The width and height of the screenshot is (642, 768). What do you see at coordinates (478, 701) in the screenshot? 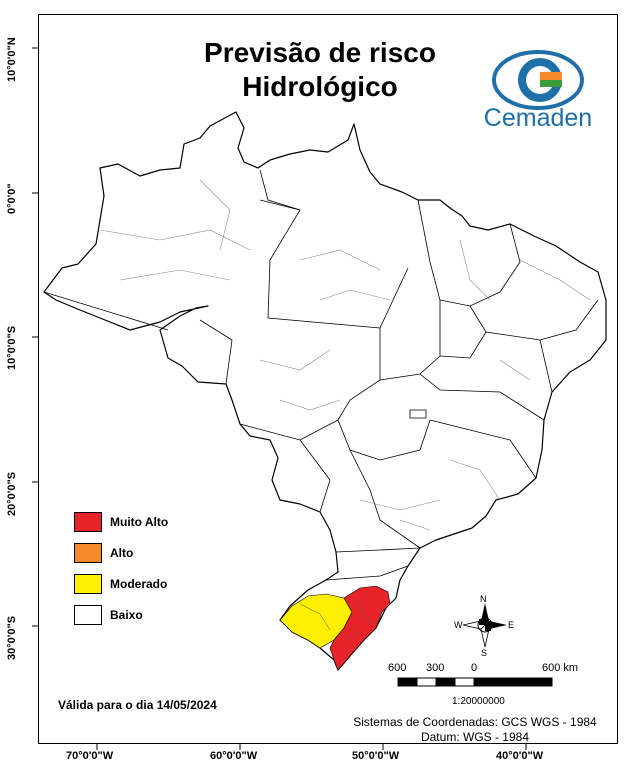
I see `scale-ratio: 1:20000000` at bounding box center [478, 701].